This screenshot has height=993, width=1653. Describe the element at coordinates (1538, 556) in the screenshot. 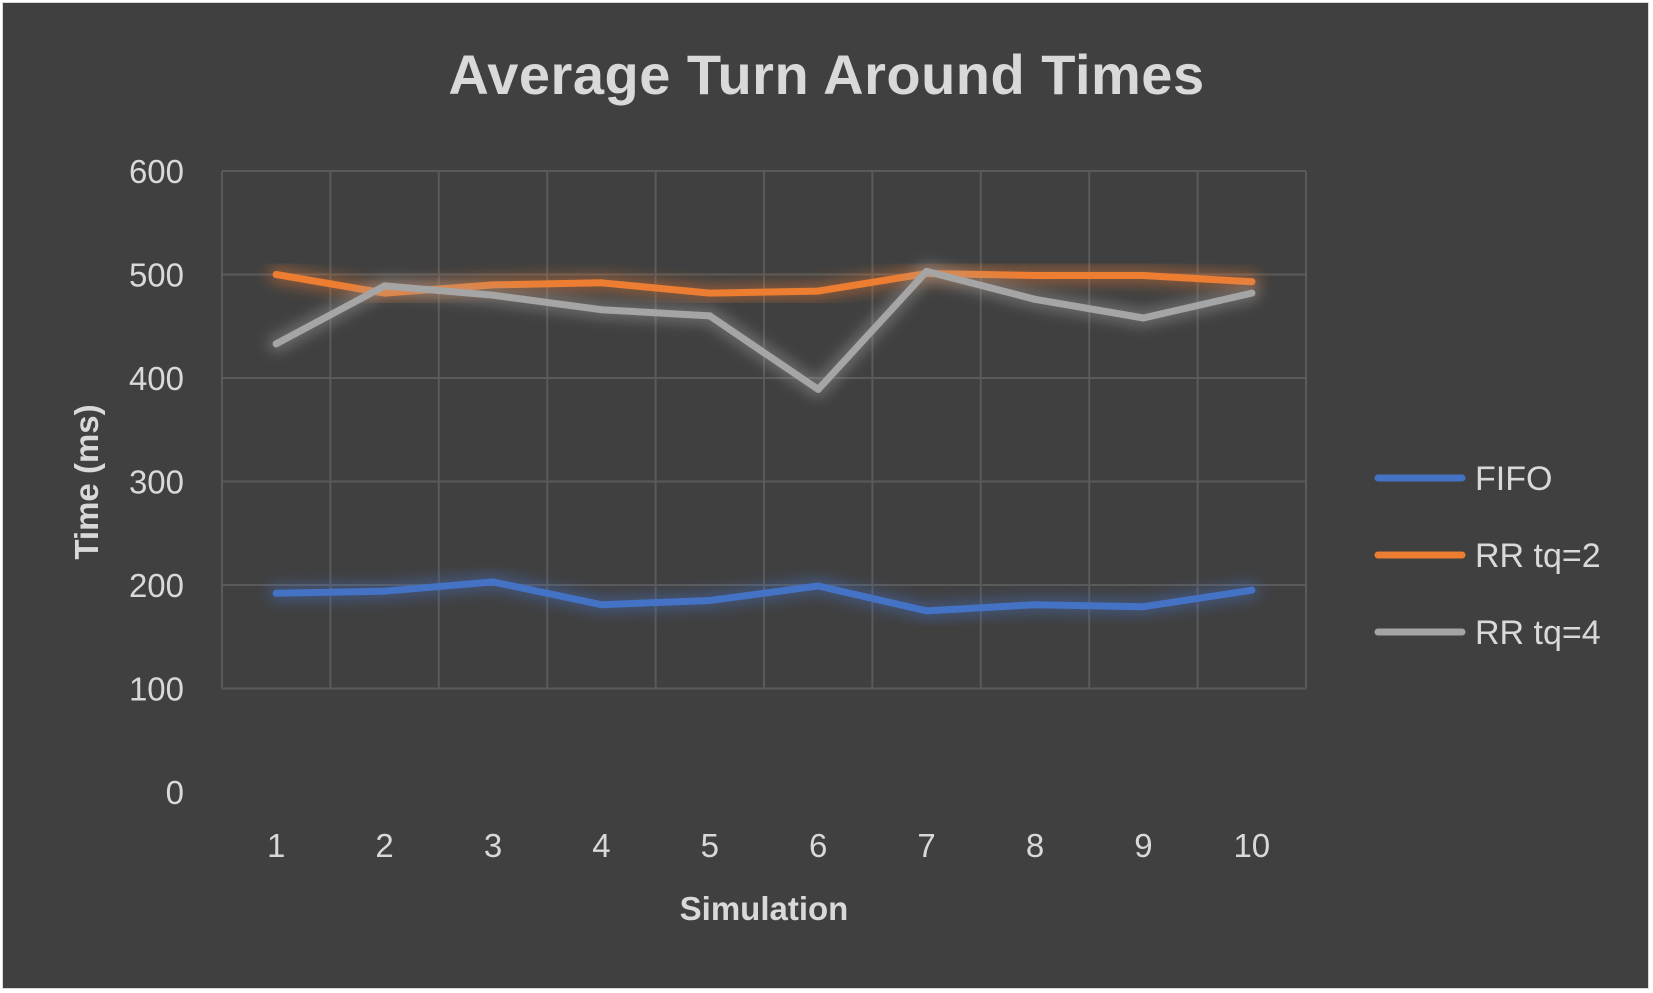

I see `legend-label: RR tq=2` at that location.